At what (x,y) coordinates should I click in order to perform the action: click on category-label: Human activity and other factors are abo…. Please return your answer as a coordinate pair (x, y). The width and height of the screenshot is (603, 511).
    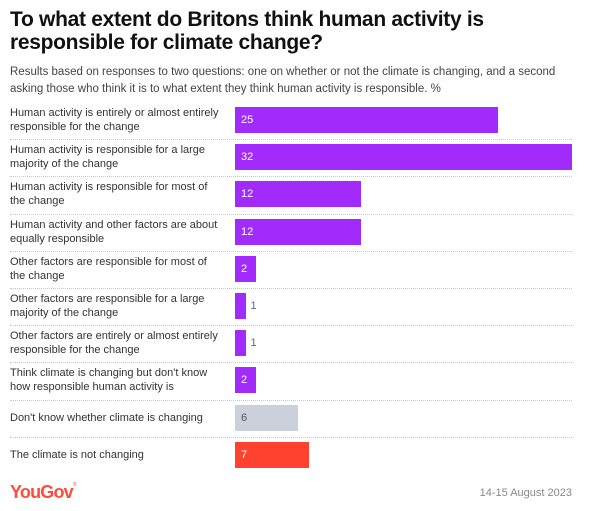
    Looking at the image, I should click on (114, 231).